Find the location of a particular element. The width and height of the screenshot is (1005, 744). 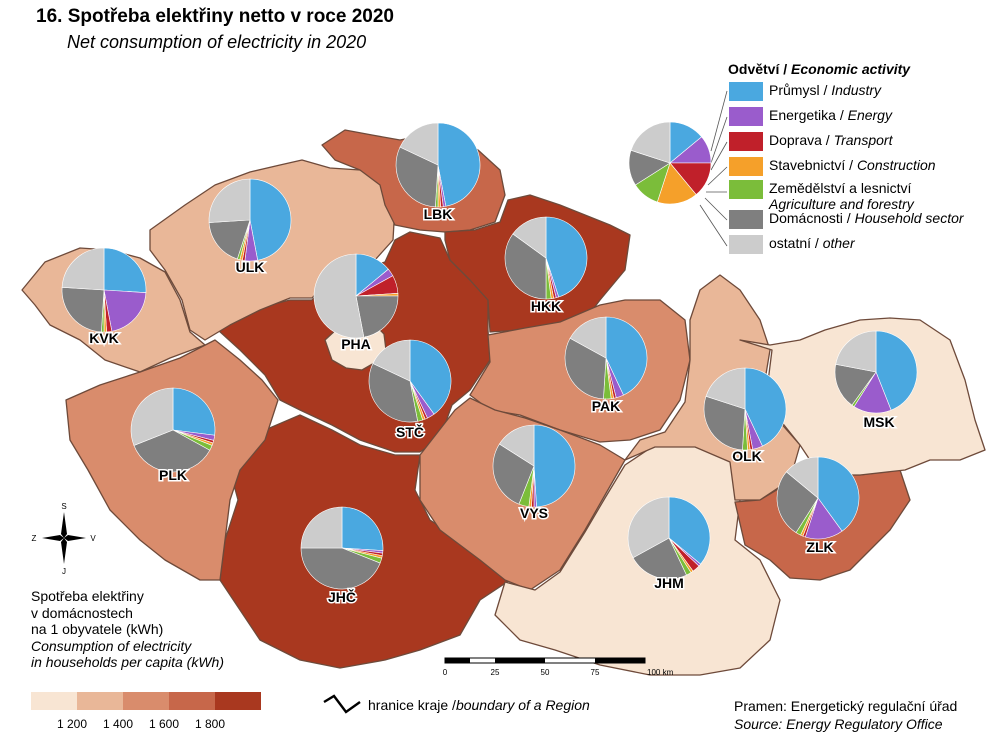

boundary-line-icon is located at coordinates (342, 704).